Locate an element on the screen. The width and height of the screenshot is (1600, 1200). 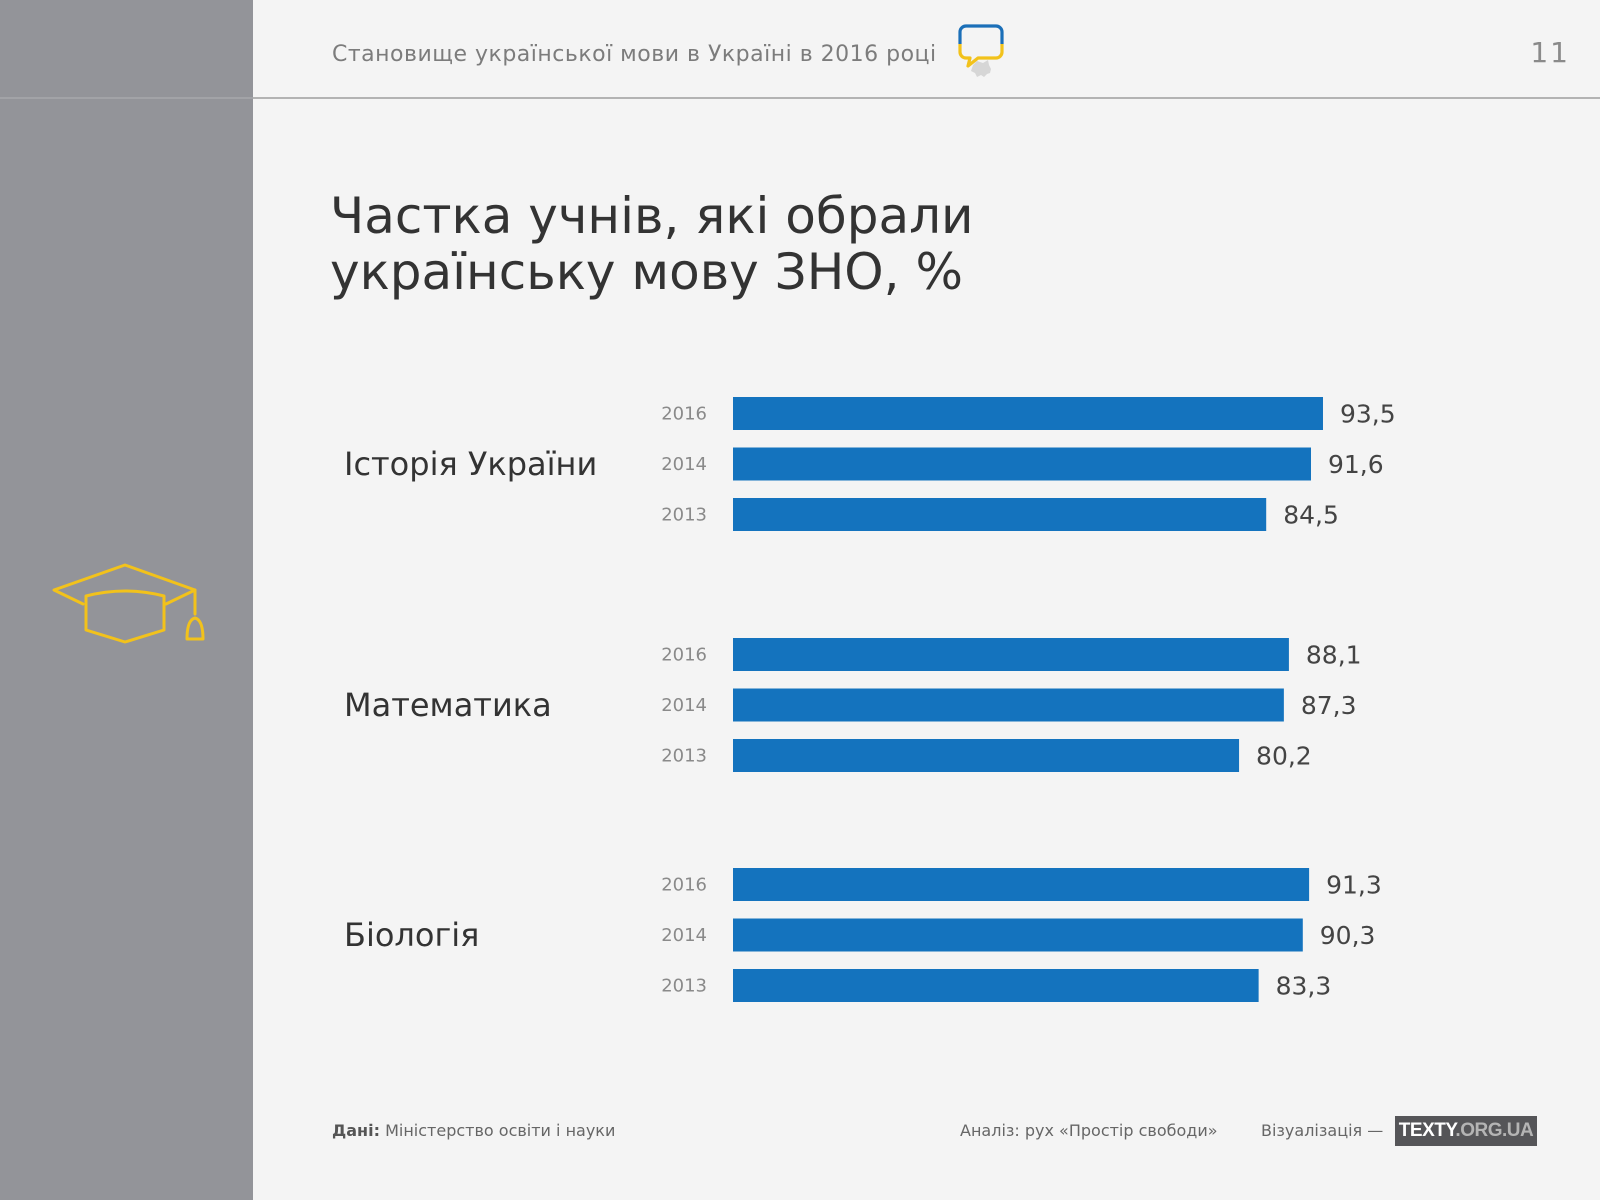
value-label: 91,6 is located at coordinates (1356, 464).